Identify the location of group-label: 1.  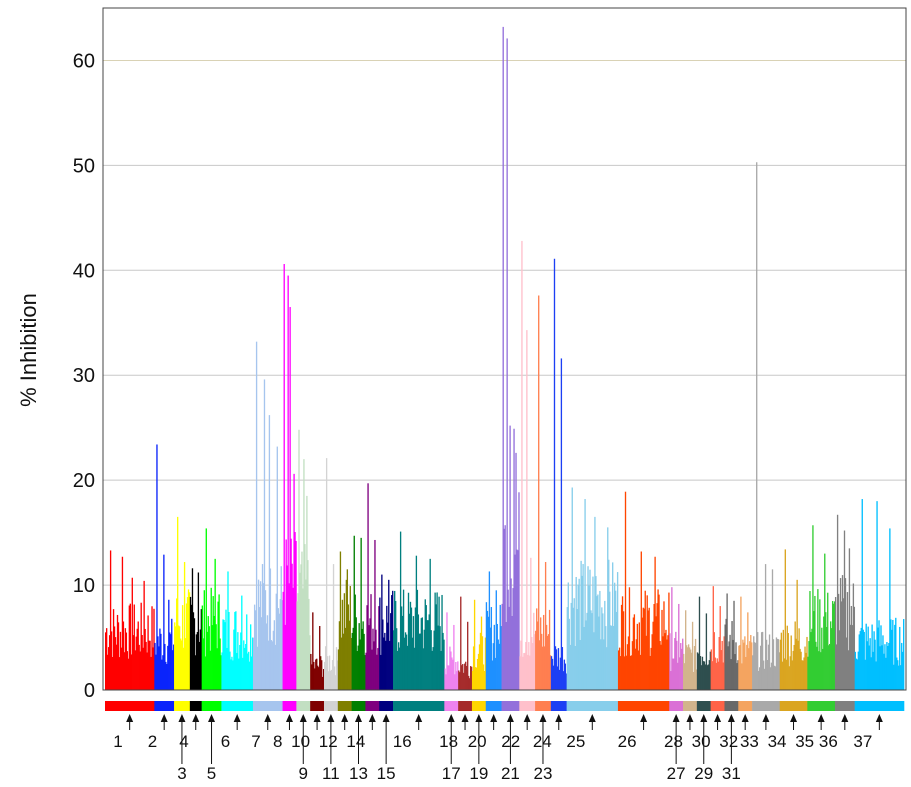
(117, 741).